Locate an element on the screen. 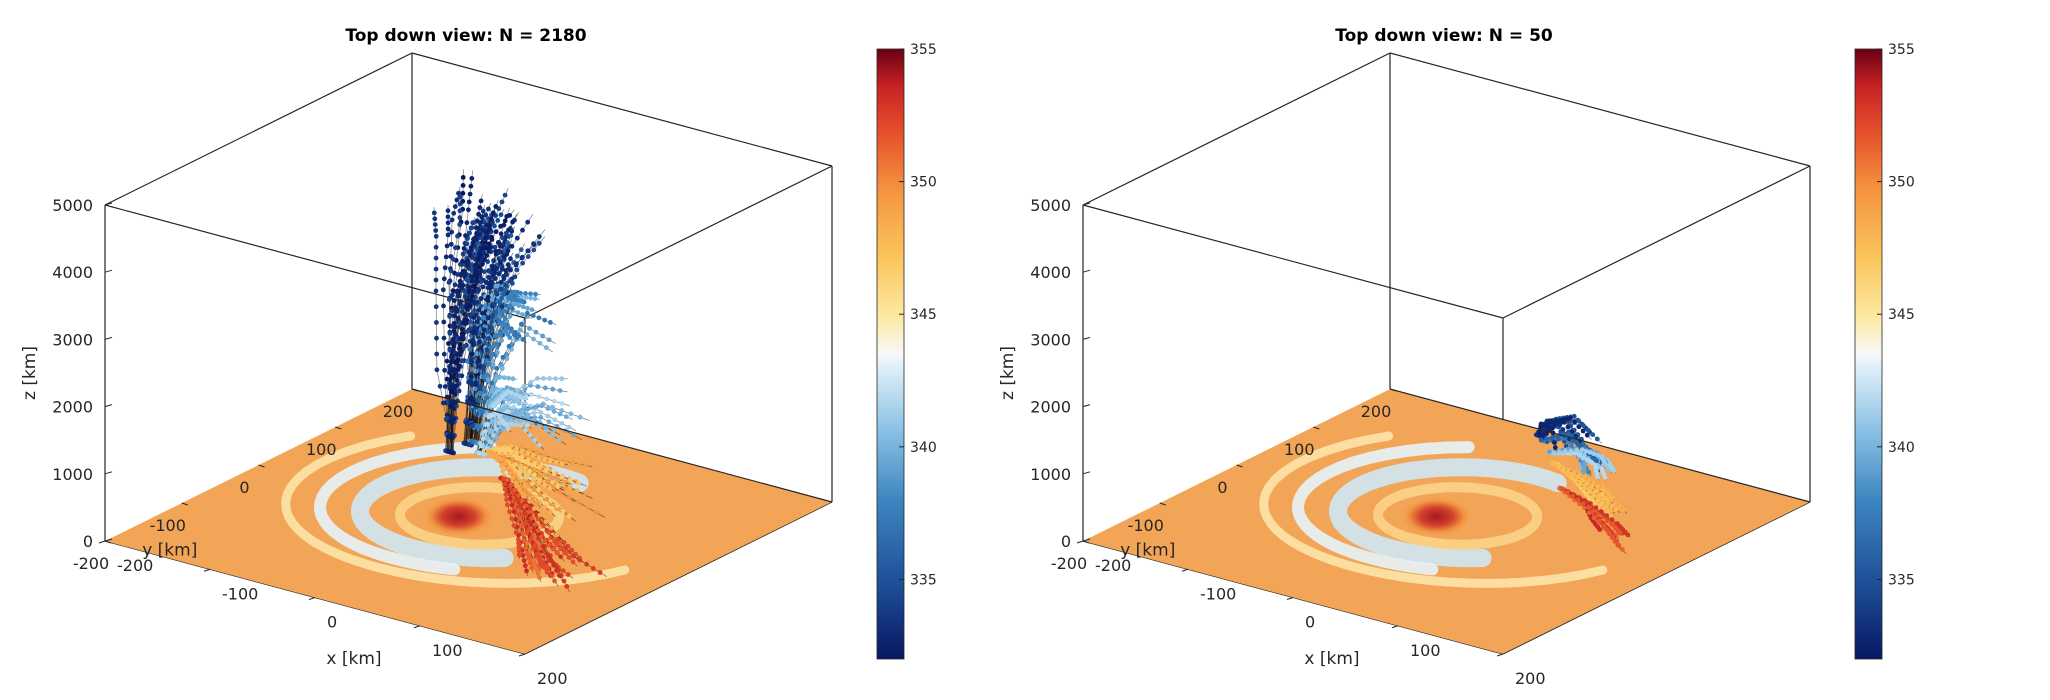 The height and width of the screenshot is (700, 2050). y-axis-label: y [km] is located at coordinates (1147, 551).